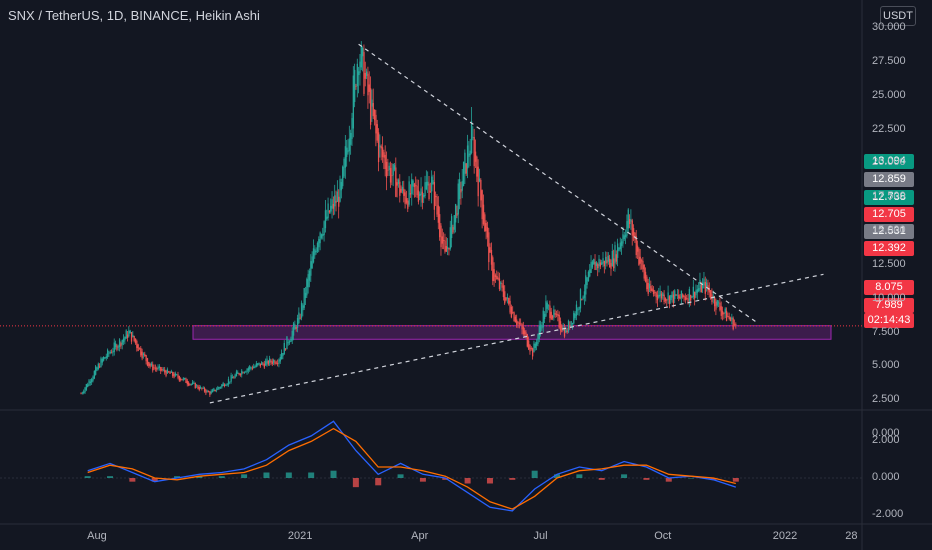 The image size is (932, 550). I want to click on price-badge: 12.392, so click(889, 248).